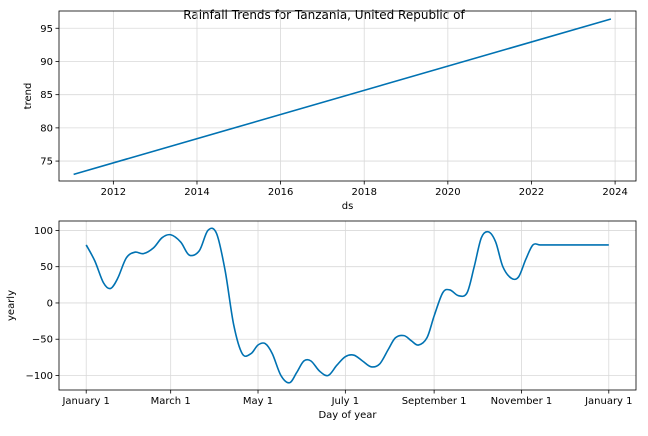  I want to click on y-tick-label: 80, so click(46, 128).